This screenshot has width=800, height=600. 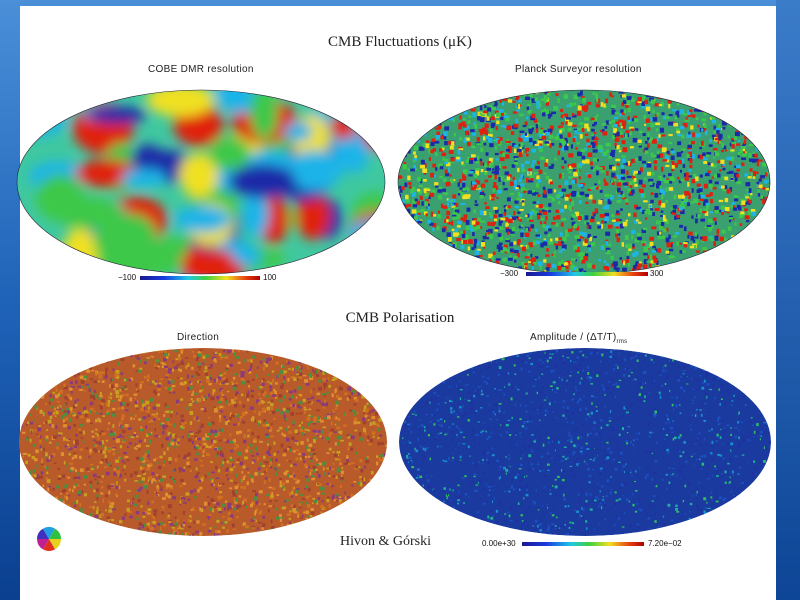 What do you see at coordinates (657, 273) in the screenshot?
I see `planck-scale-max: 300` at bounding box center [657, 273].